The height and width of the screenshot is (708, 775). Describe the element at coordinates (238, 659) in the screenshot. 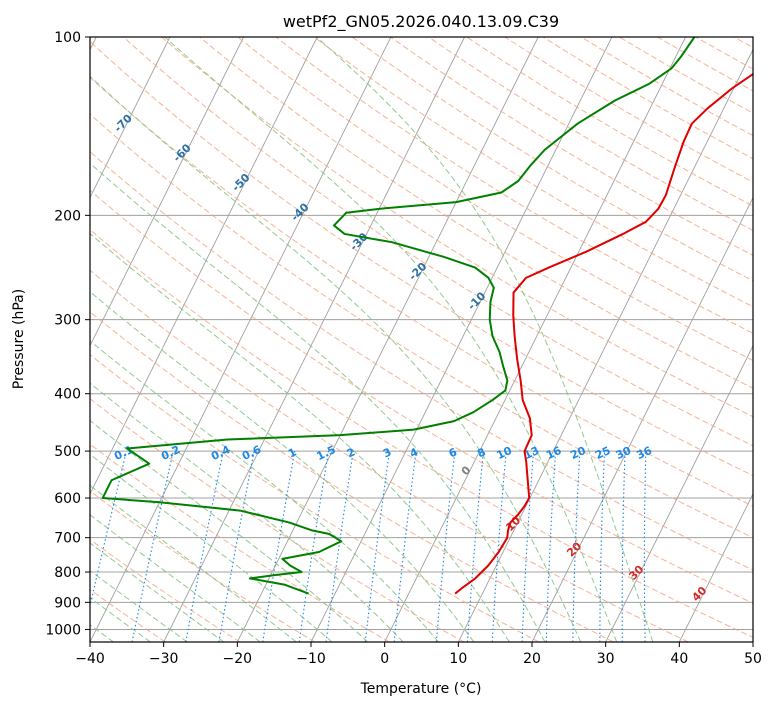

I see `x-tick-label: −20` at that location.